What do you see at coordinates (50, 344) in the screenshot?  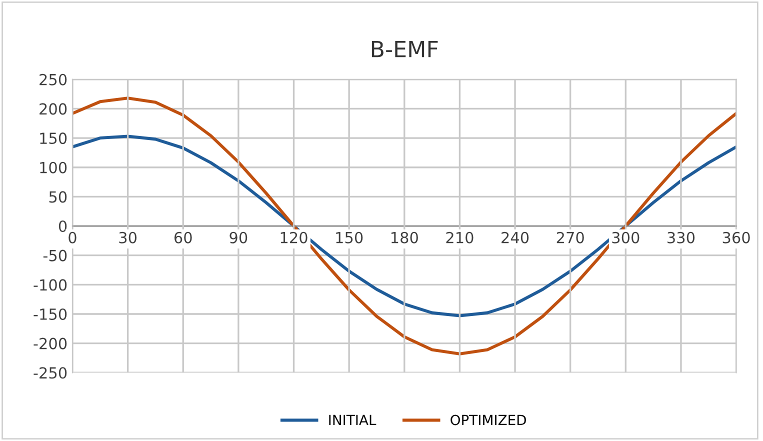 I see `y-tick-label: -200` at bounding box center [50, 344].